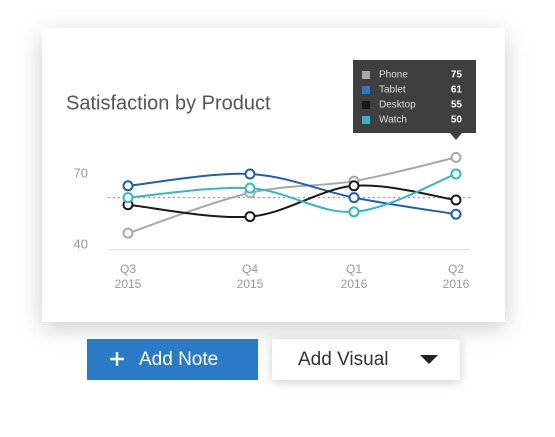  I want to click on tooltip-name: Desktop, so click(397, 105).